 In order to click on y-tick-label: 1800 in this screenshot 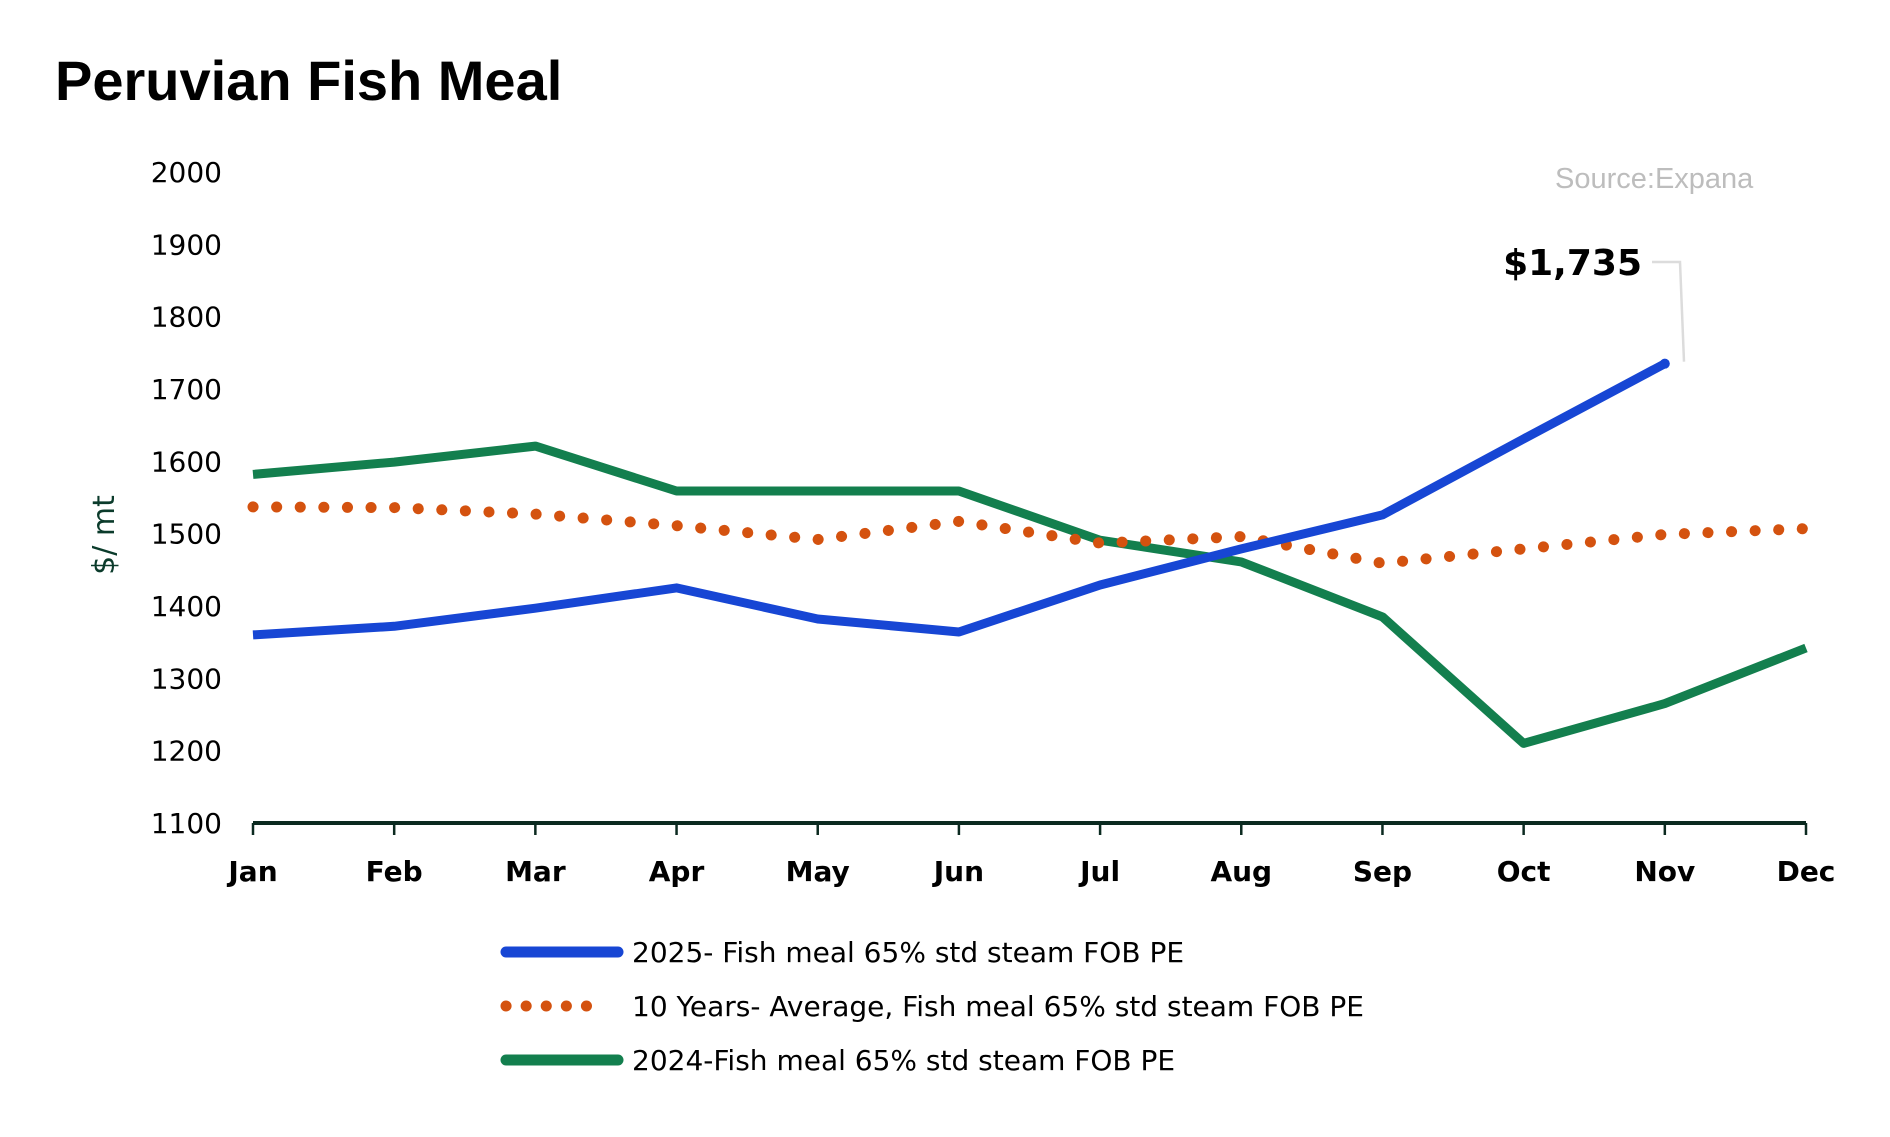, I will do `click(186, 317)`.